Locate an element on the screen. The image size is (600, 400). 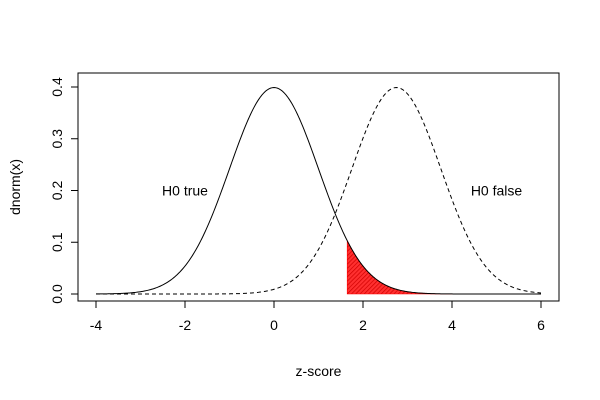
annotation-label: H0 true is located at coordinates (185, 191).